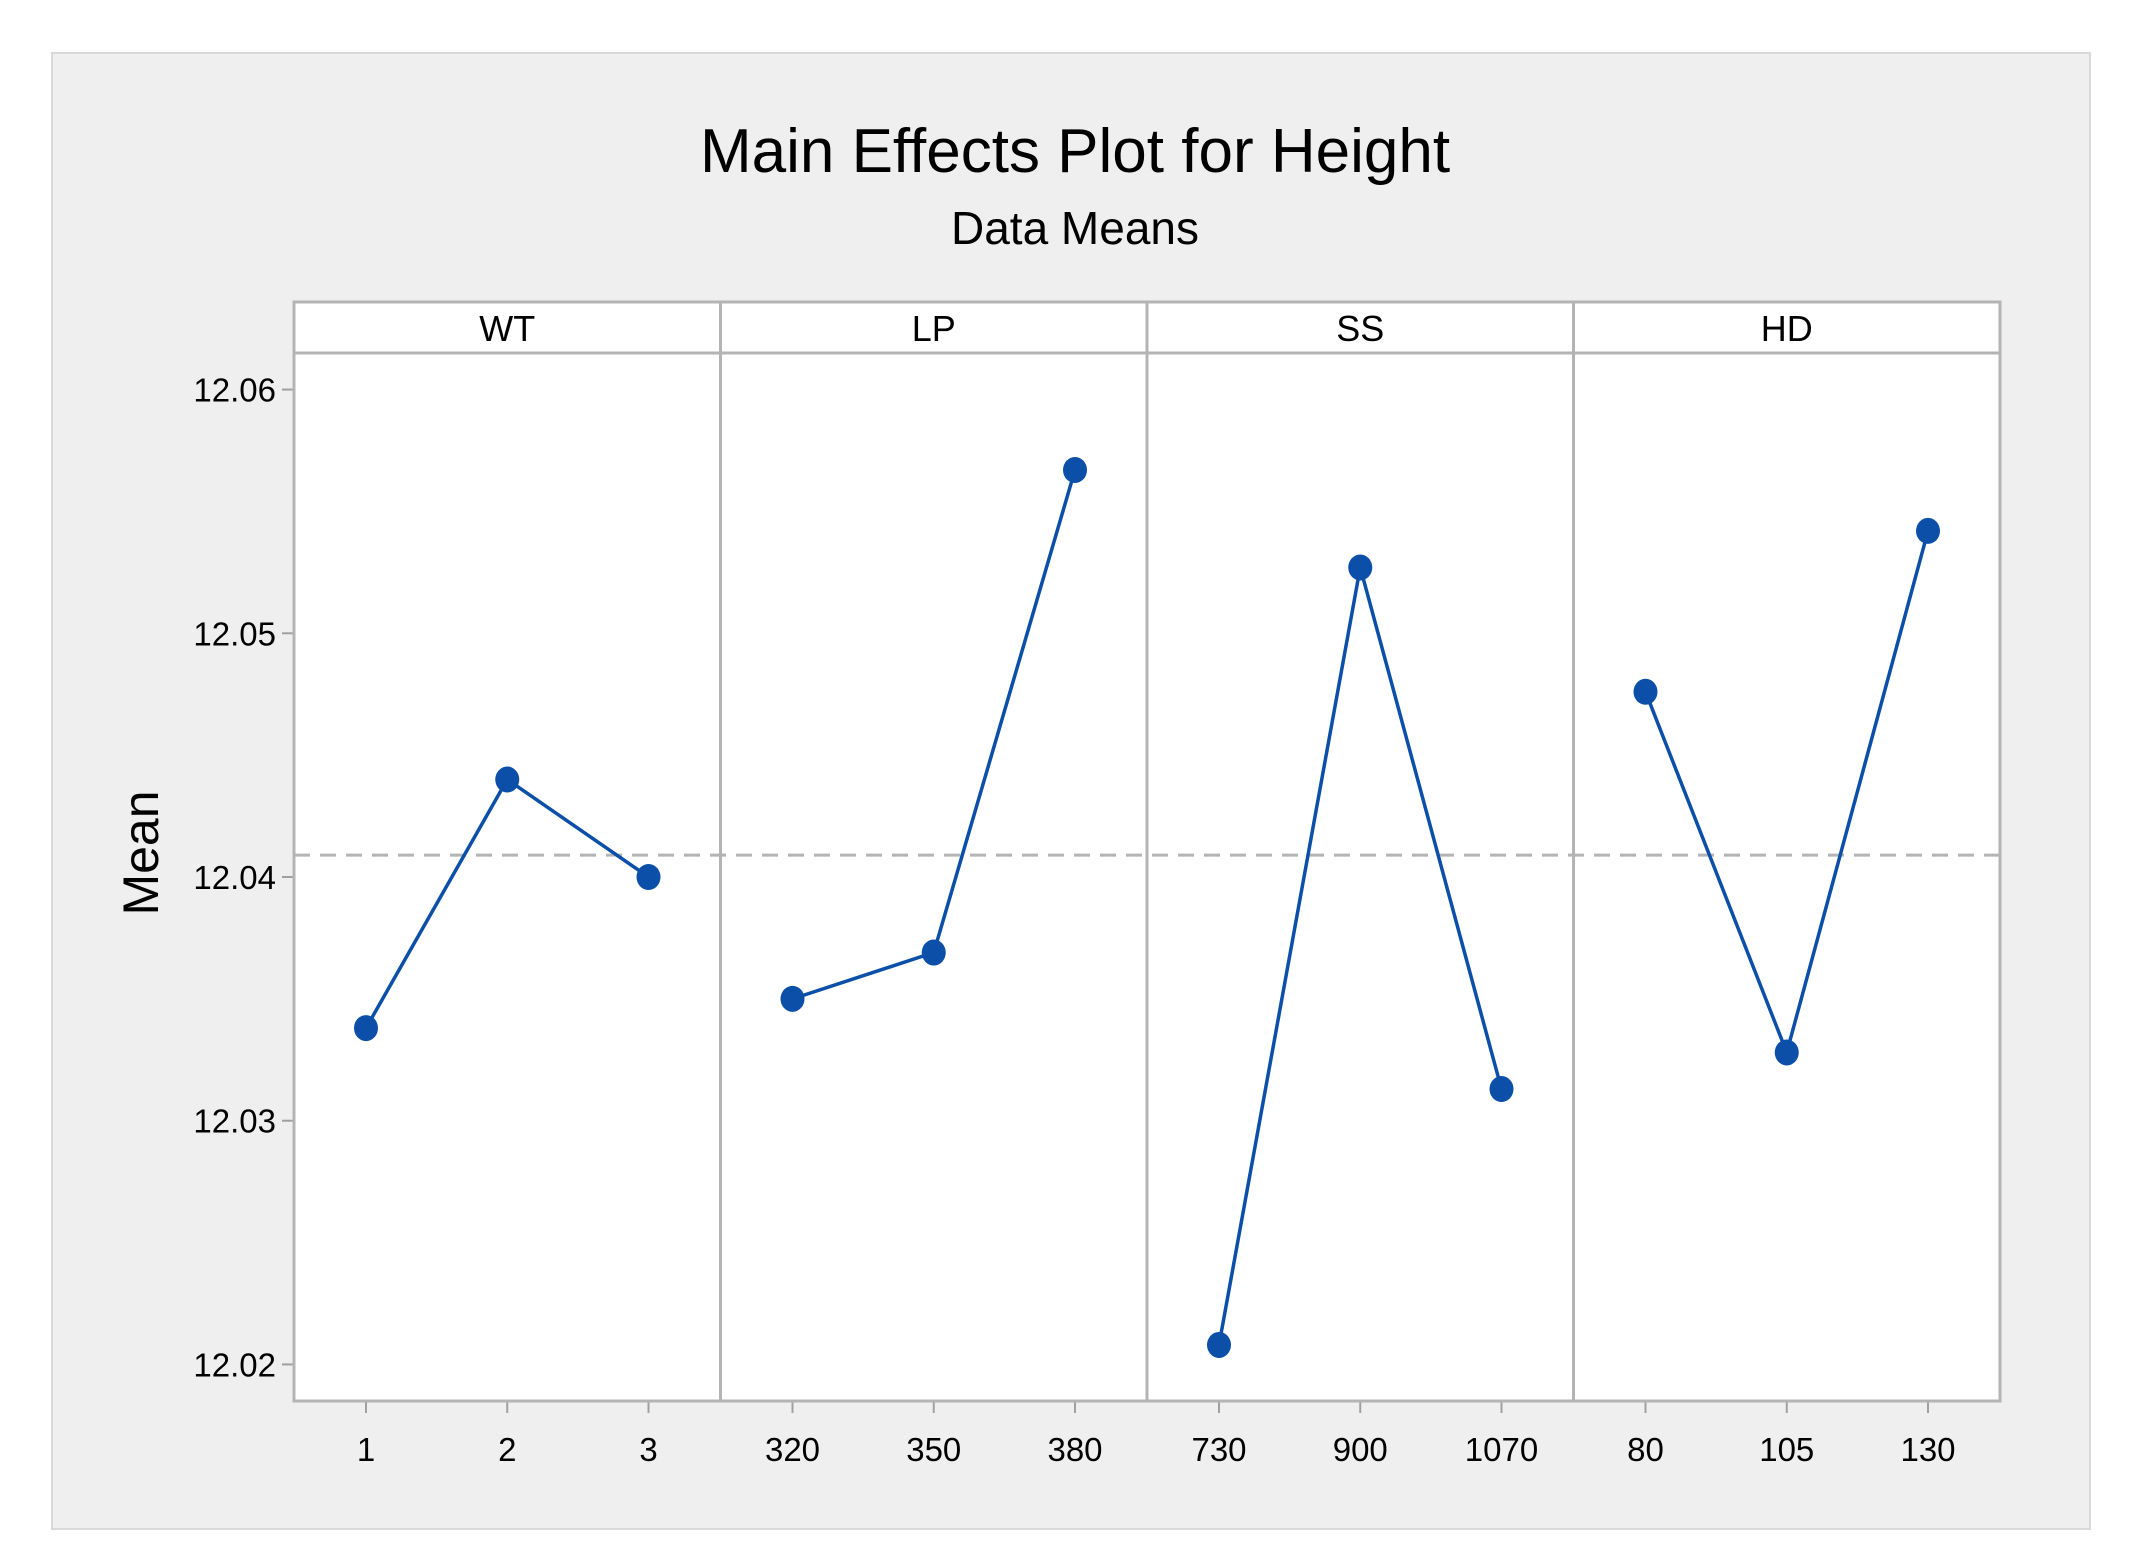 The image size is (2133, 1566). Describe the element at coordinates (234, 1364) in the screenshot. I see `y-tick-label: 12.02` at that location.